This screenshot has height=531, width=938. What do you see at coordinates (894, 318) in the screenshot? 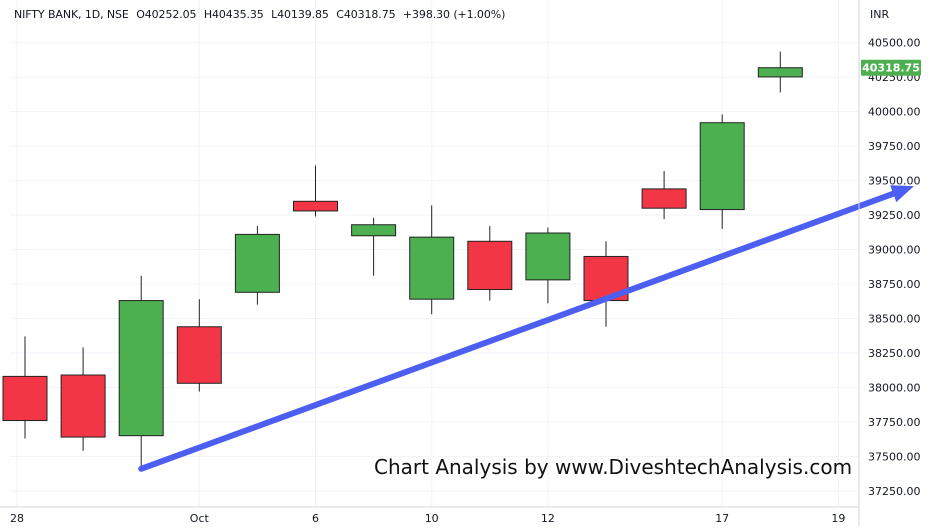
I see `y-tick-label: 38500.00` at bounding box center [894, 318].